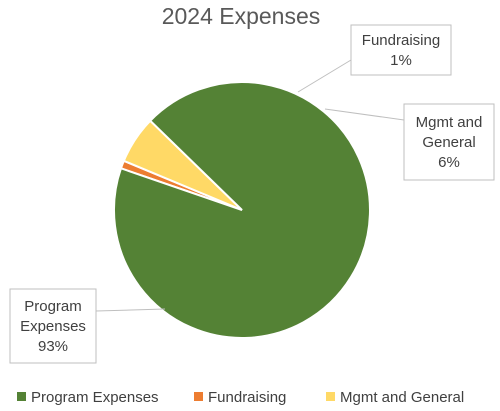  Describe the element at coordinates (449, 162) in the screenshot. I see `data-label-text: 6%` at that location.